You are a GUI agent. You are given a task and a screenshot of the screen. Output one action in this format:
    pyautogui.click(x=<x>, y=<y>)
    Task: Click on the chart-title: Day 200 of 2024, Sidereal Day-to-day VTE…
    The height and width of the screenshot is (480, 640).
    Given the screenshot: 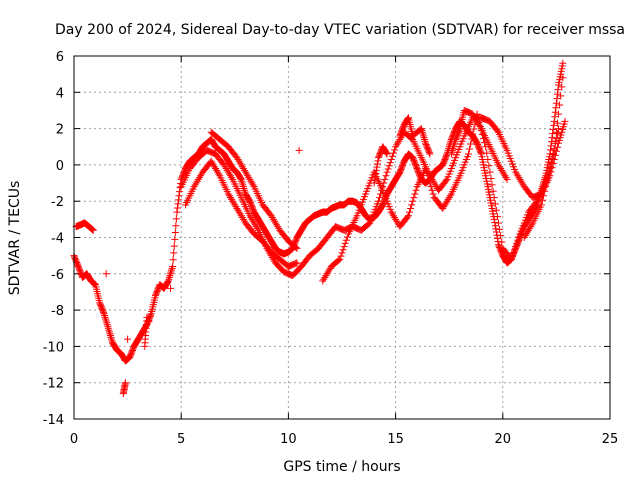 What is the action you would take?
    pyautogui.click(x=340, y=30)
    